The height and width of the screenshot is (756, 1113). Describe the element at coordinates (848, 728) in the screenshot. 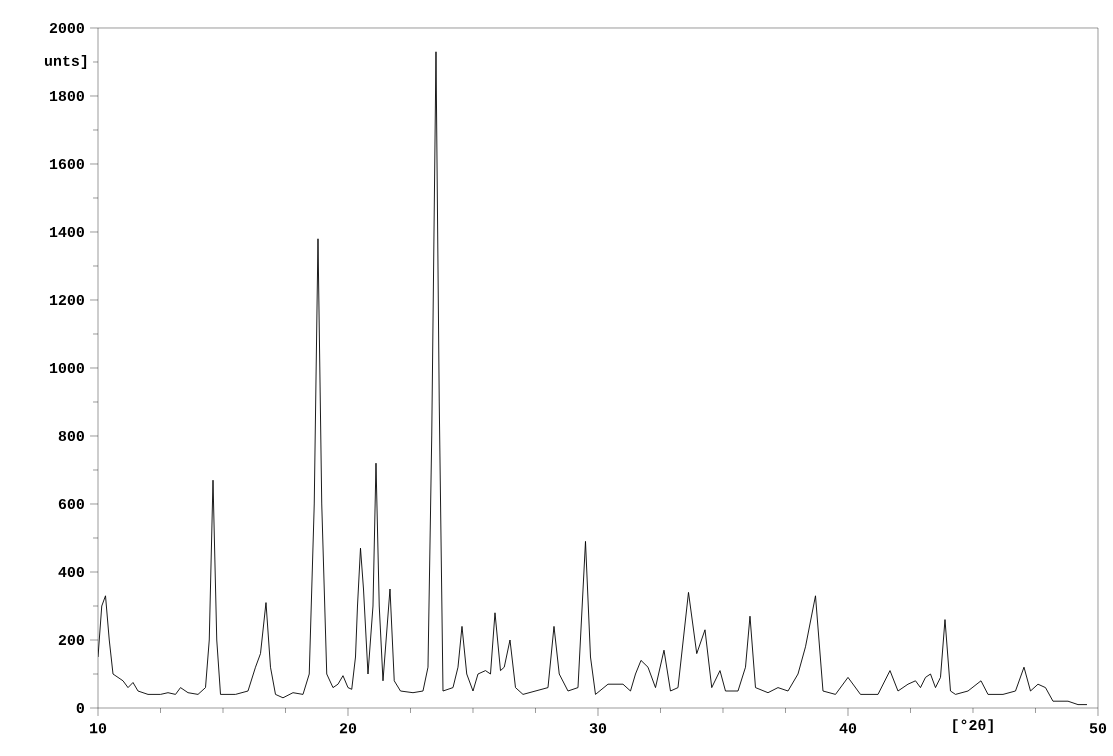

I see `x-tick-label: 40` at that location.